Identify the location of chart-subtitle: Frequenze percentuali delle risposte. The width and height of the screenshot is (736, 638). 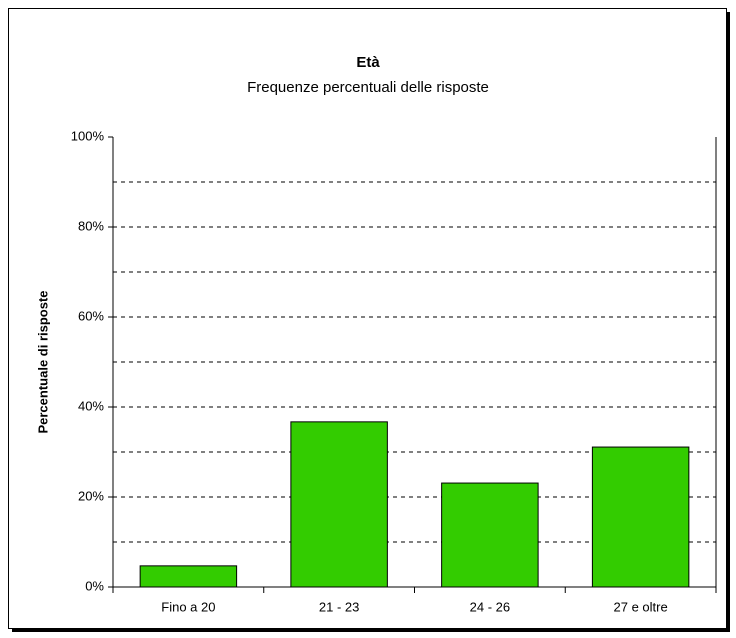
(368, 87).